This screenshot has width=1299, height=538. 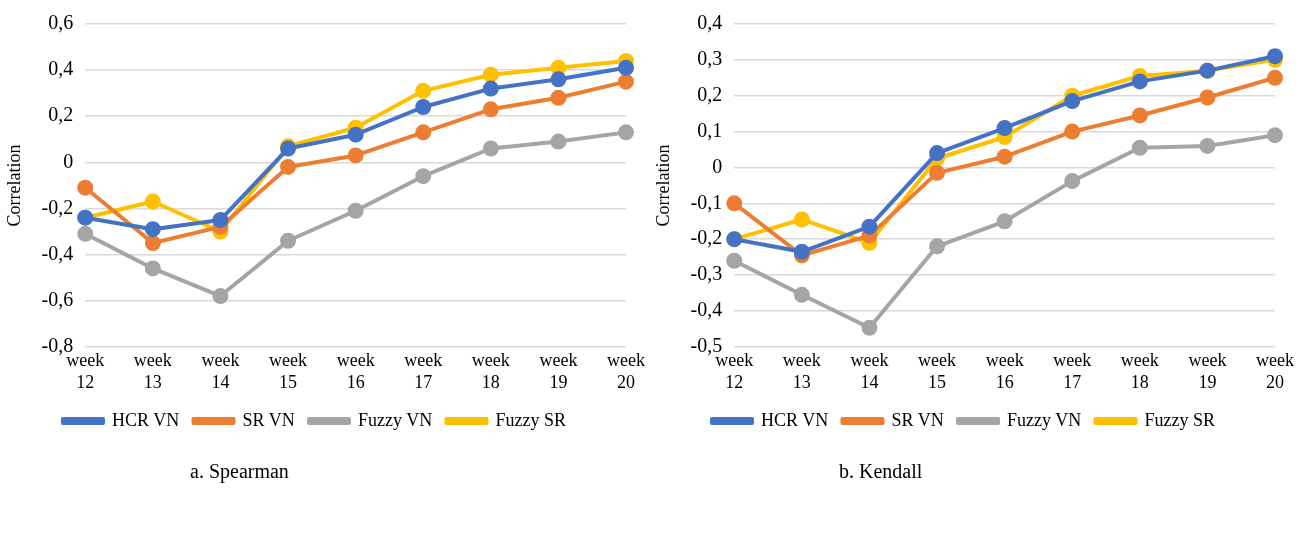 I want to click on y-tick-label: -0,3, so click(x=706, y=273).